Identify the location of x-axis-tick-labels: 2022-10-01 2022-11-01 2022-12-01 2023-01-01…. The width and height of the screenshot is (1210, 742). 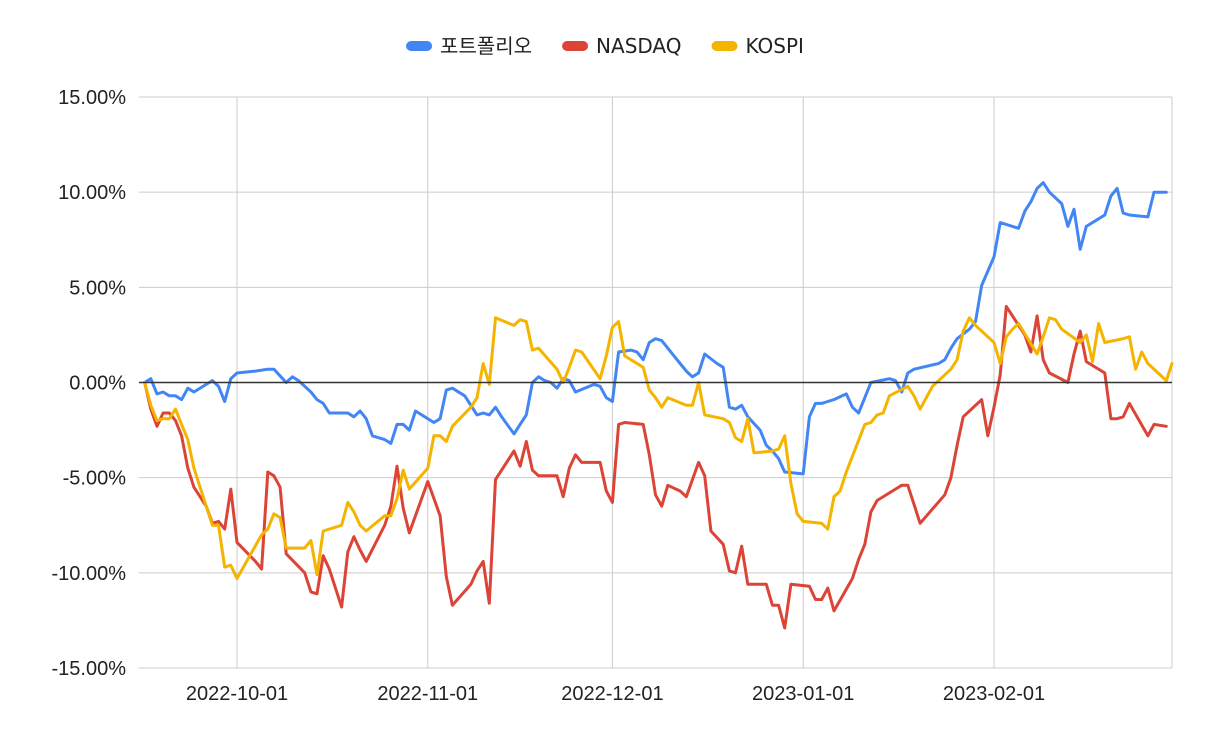
(615, 694).